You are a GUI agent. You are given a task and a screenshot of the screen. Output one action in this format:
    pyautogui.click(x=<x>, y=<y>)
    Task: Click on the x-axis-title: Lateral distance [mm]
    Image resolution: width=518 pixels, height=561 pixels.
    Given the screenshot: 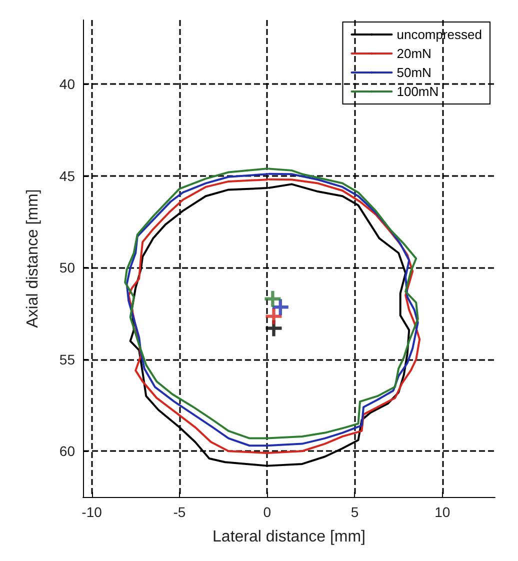 What is the action you would take?
    pyautogui.click(x=289, y=537)
    